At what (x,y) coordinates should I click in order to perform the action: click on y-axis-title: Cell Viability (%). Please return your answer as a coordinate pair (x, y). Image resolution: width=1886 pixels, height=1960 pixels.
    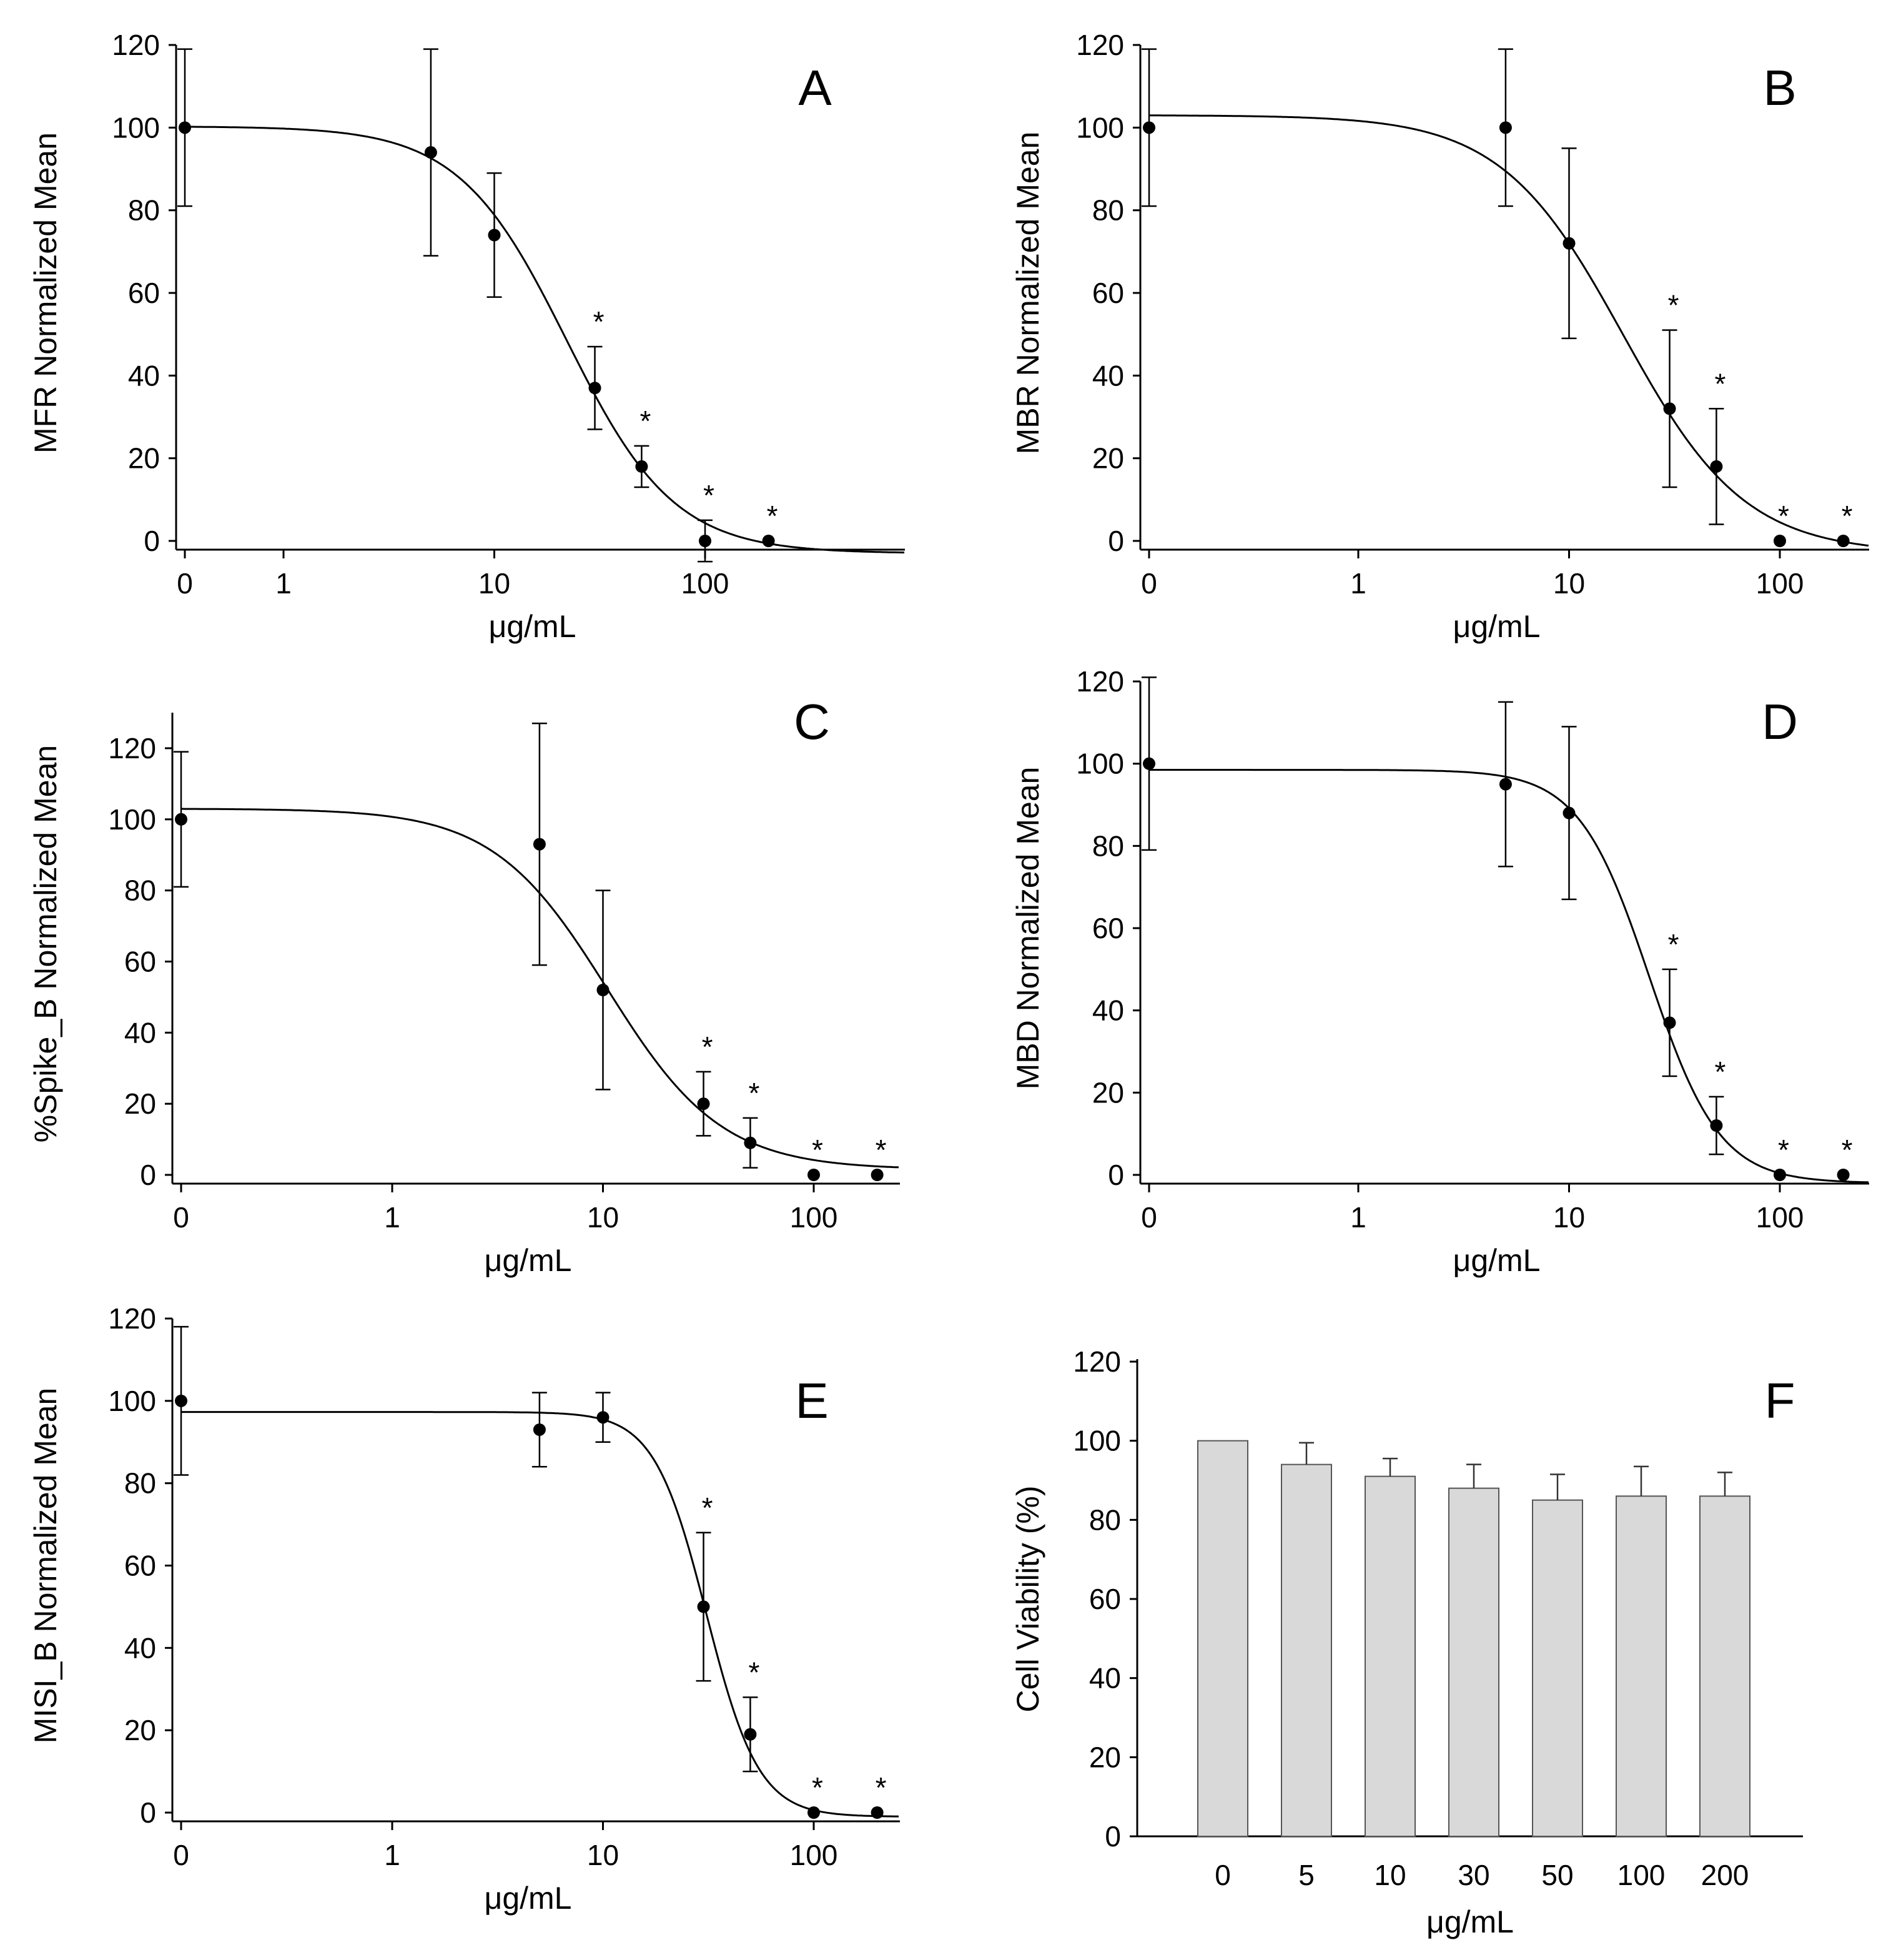
    Looking at the image, I should click on (1028, 1598).